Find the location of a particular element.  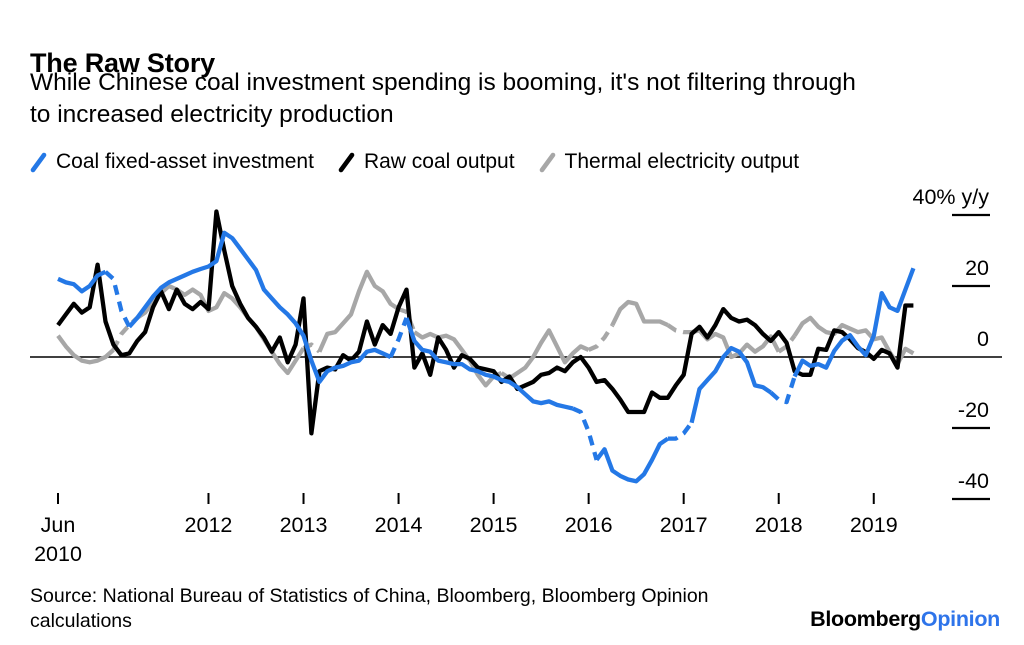

legend-item-coal-fixed-asset-investment: Coal fixed-asset investment is located at coordinates (172, 162).